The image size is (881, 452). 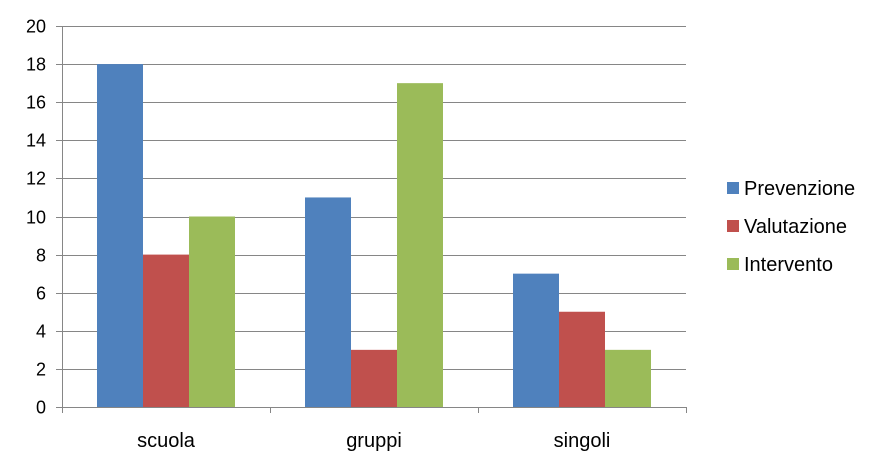 What do you see at coordinates (420, 245) in the screenshot?
I see `bar-gruppi-intervento` at bounding box center [420, 245].